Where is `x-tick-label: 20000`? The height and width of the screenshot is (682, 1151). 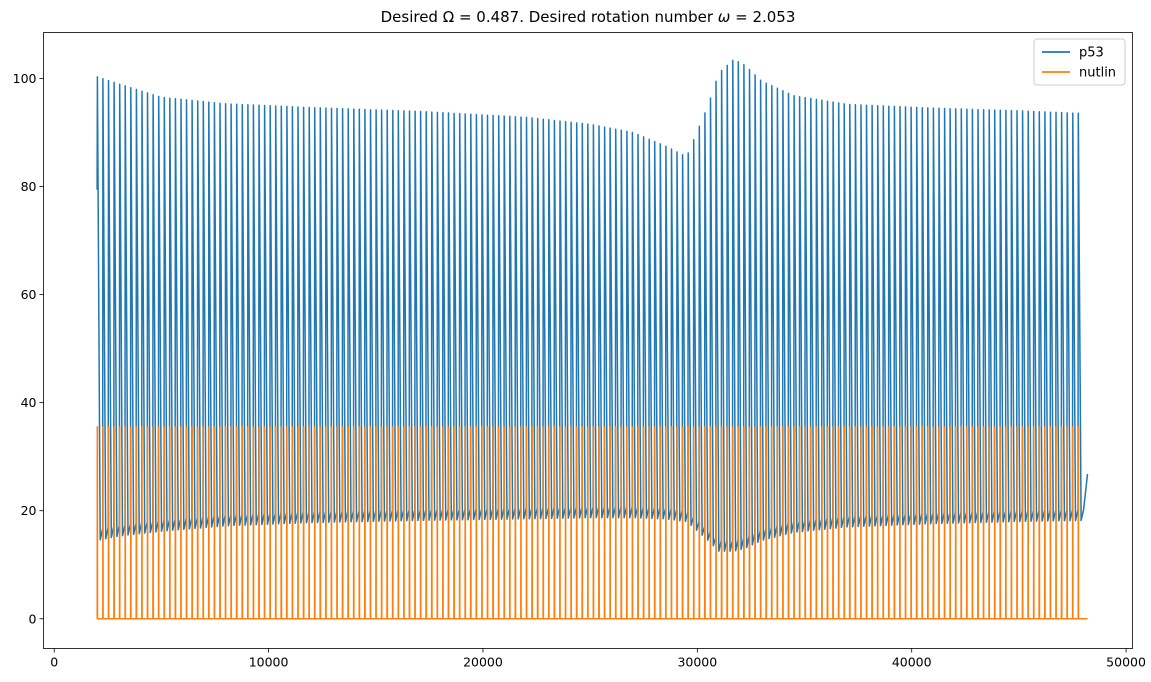
x-tick-label: 20000 is located at coordinates (483, 662).